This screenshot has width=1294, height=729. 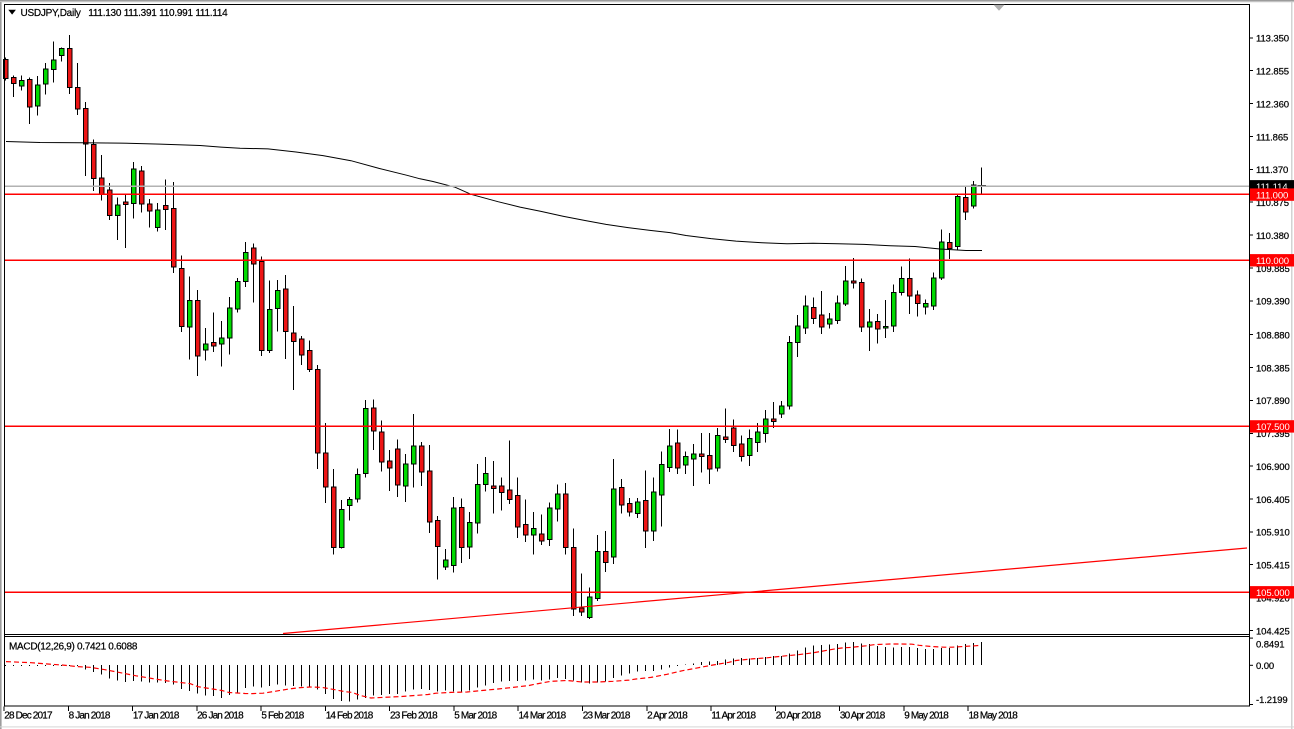 What do you see at coordinates (1272, 195) in the screenshot?
I see `svg-text: 111.000` at bounding box center [1272, 195].